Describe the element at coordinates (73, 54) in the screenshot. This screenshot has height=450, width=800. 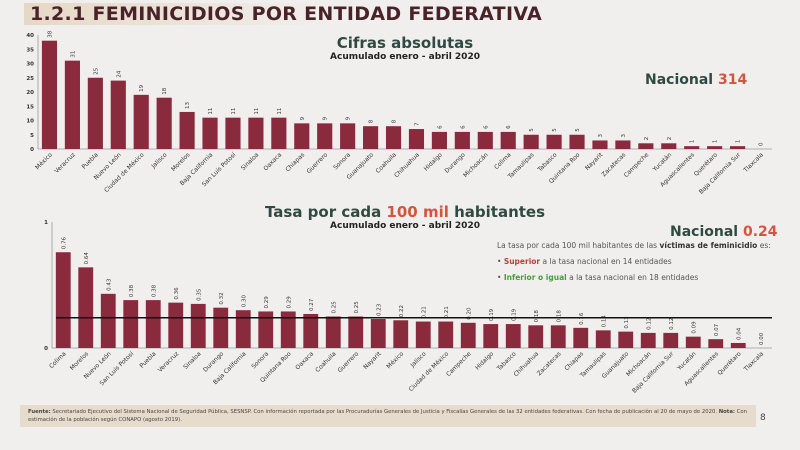
I see `data-label: 31` at that location.